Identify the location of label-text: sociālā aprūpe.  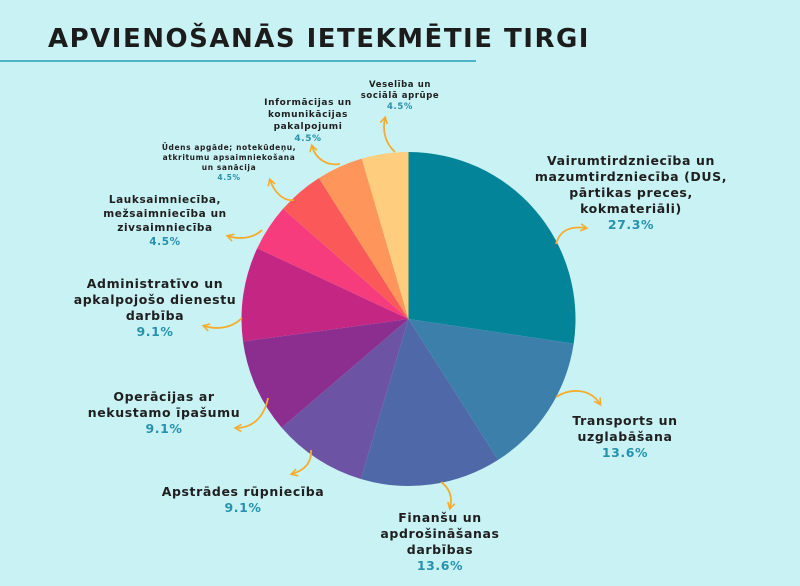
(400, 96).